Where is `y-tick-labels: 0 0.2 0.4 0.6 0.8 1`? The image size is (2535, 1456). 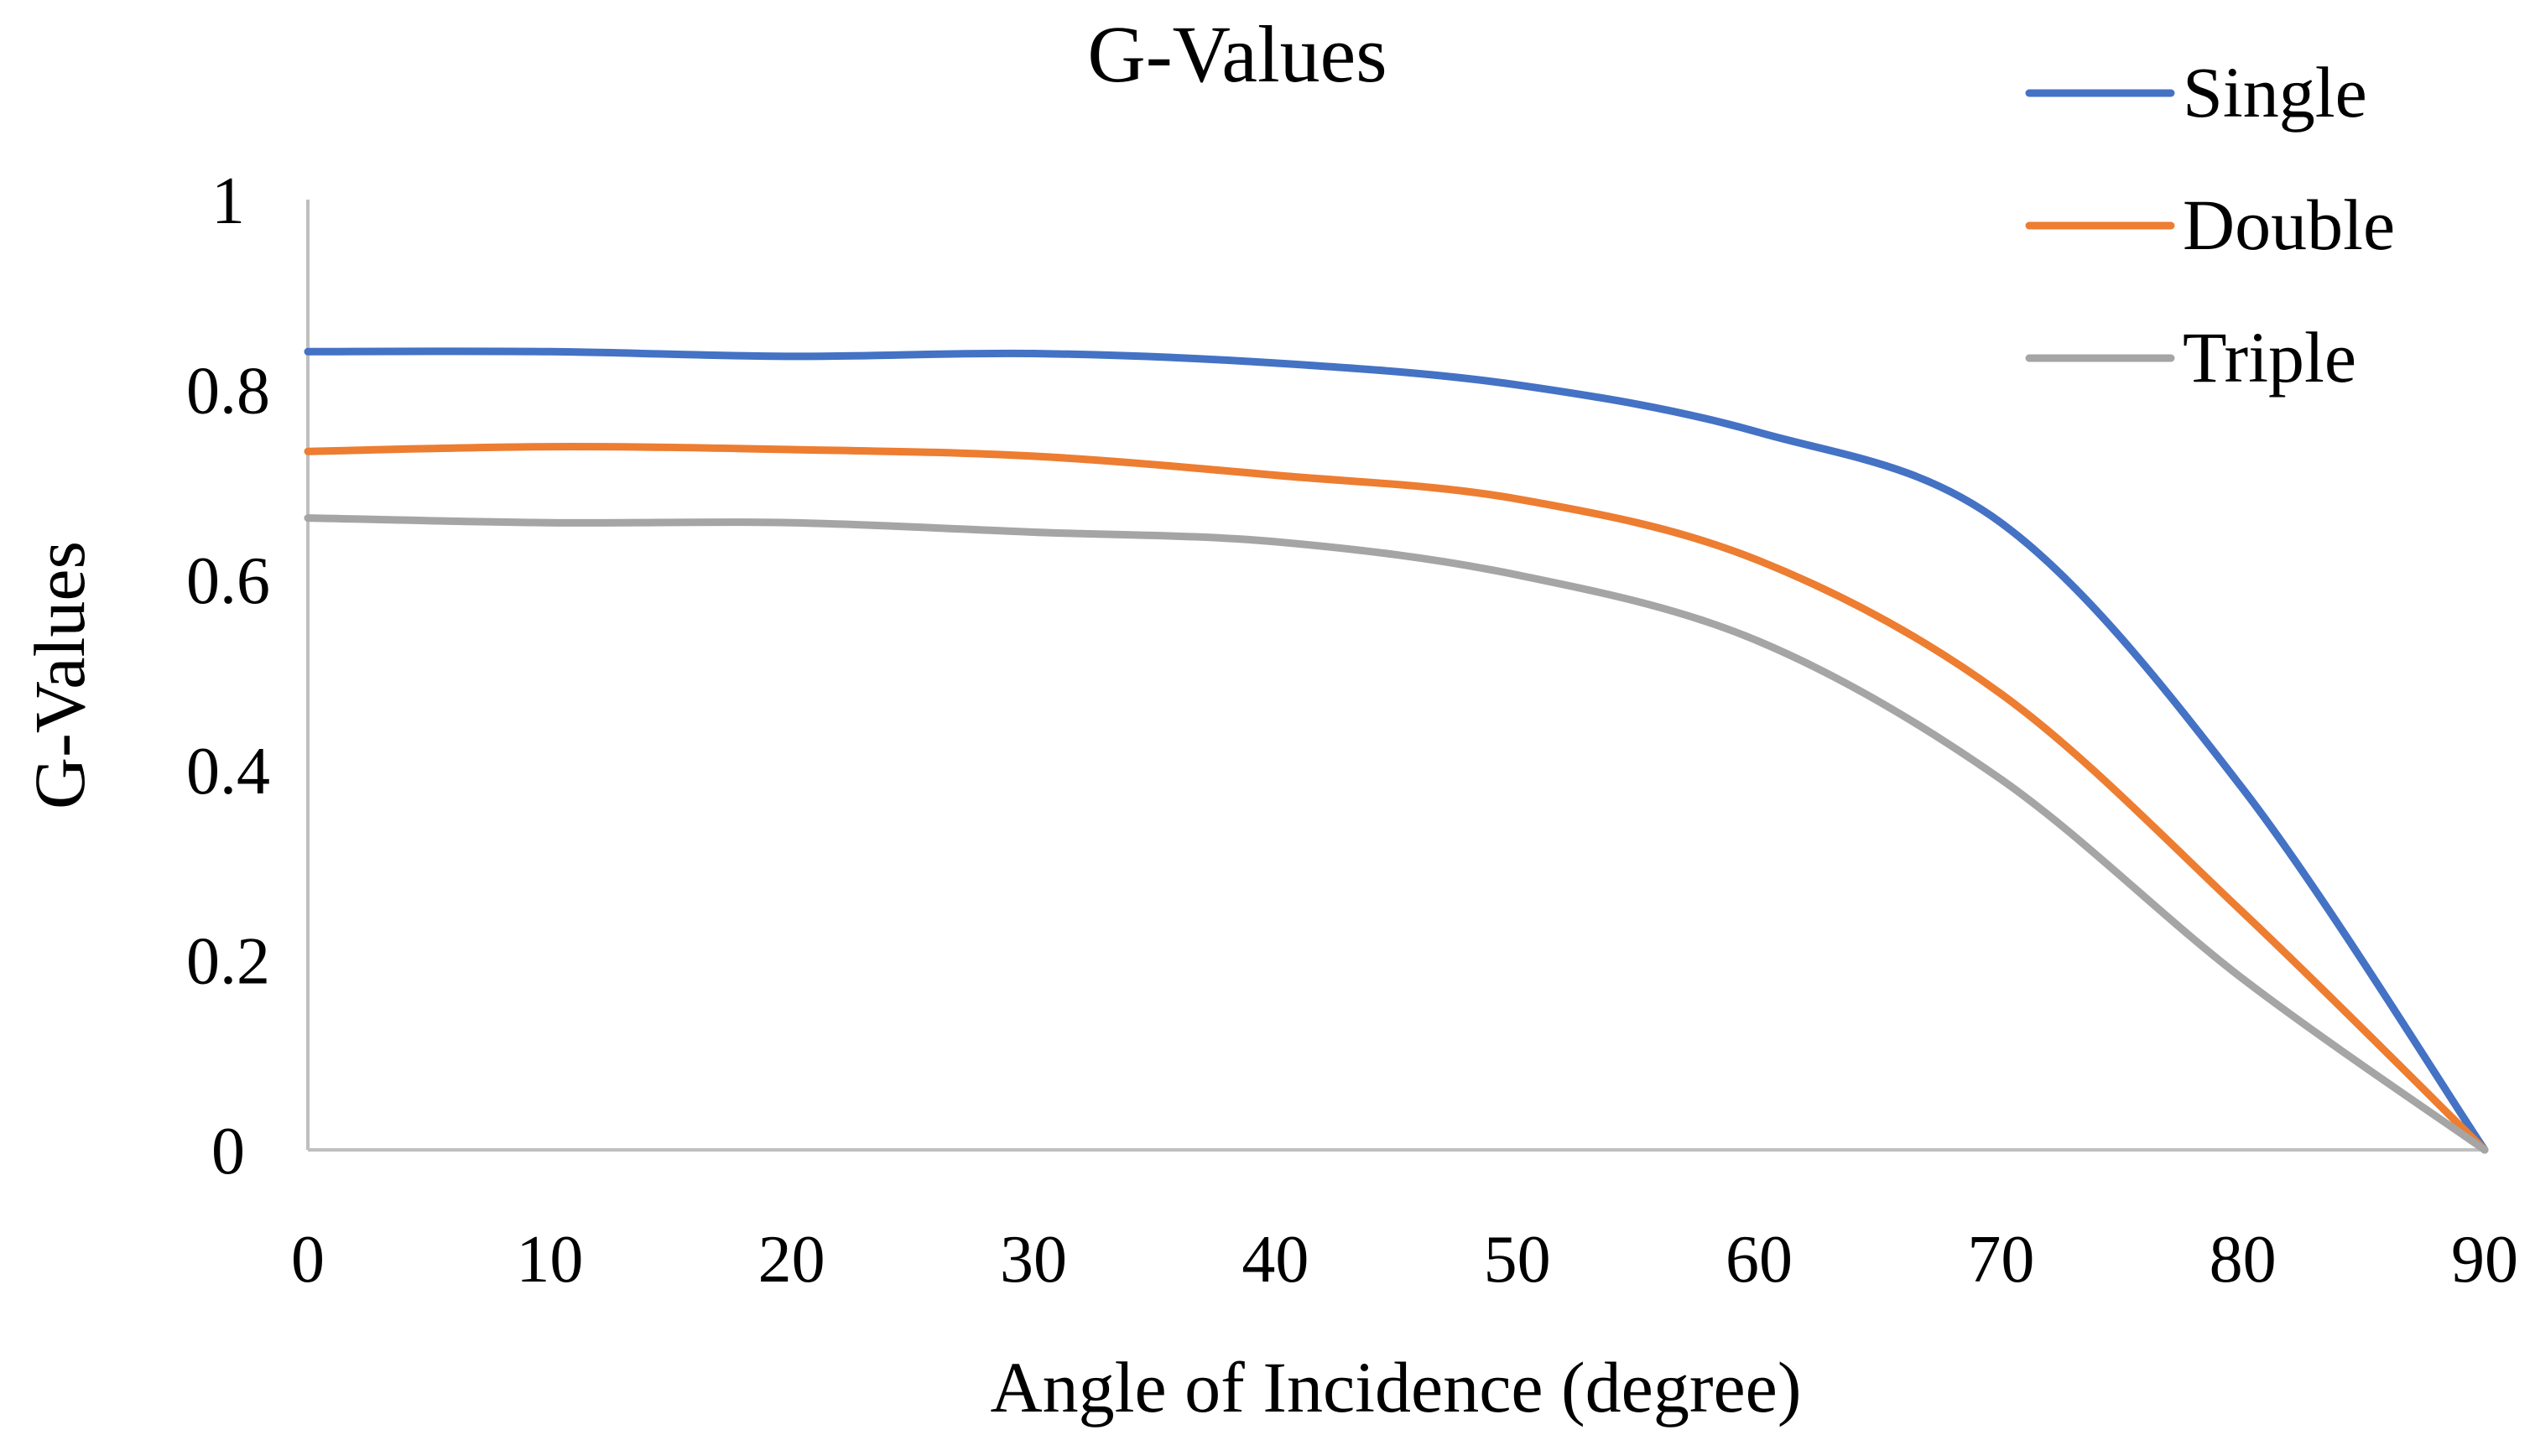 y-tick-labels: 0 0.2 0.4 0.6 0.8 1 is located at coordinates (228, 676).